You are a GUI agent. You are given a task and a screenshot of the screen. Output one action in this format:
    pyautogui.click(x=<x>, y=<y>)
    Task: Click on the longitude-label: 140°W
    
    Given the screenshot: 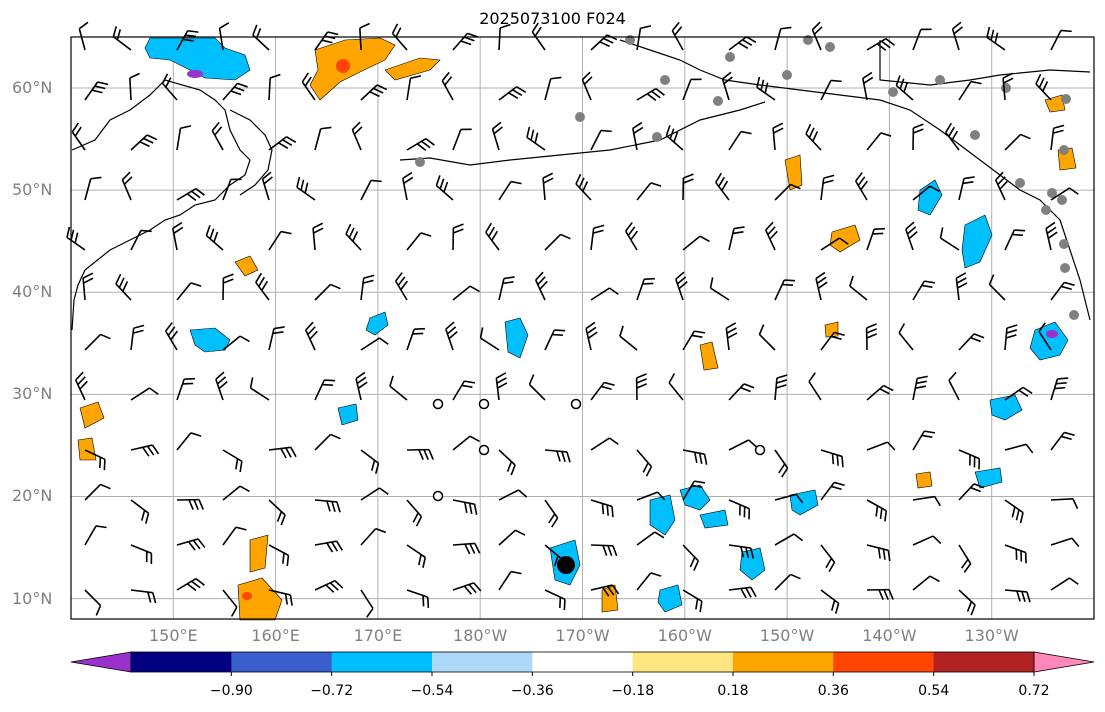 What is the action you would take?
    pyautogui.click(x=889, y=635)
    